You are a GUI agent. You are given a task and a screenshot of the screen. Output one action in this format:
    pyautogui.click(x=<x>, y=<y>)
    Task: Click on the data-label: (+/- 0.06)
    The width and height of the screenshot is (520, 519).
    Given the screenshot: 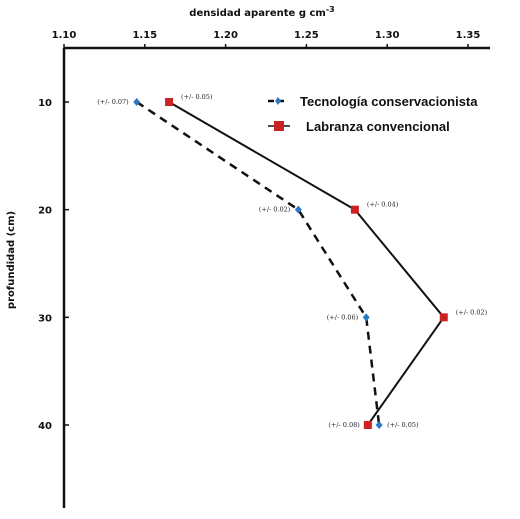 What is the action you would take?
    pyautogui.click(x=343, y=317)
    